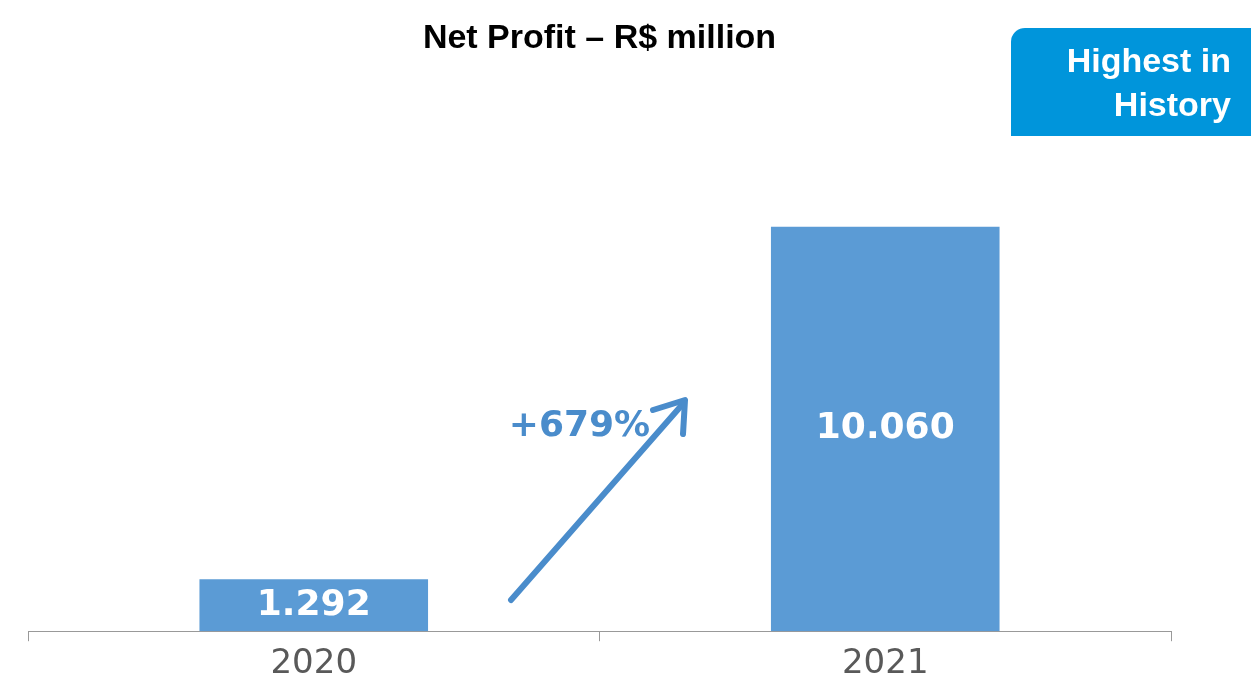 This screenshot has height=697, width=1259. I want to click on chart-title: Net Profit – R$ million, so click(599, 35).